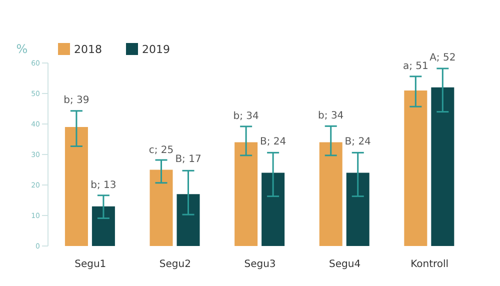 The image size is (500, 286). What do you see at coordinates (77, 100) in the screenshot?
I see `data-label: b; 39` at bounding box center [77, 100].